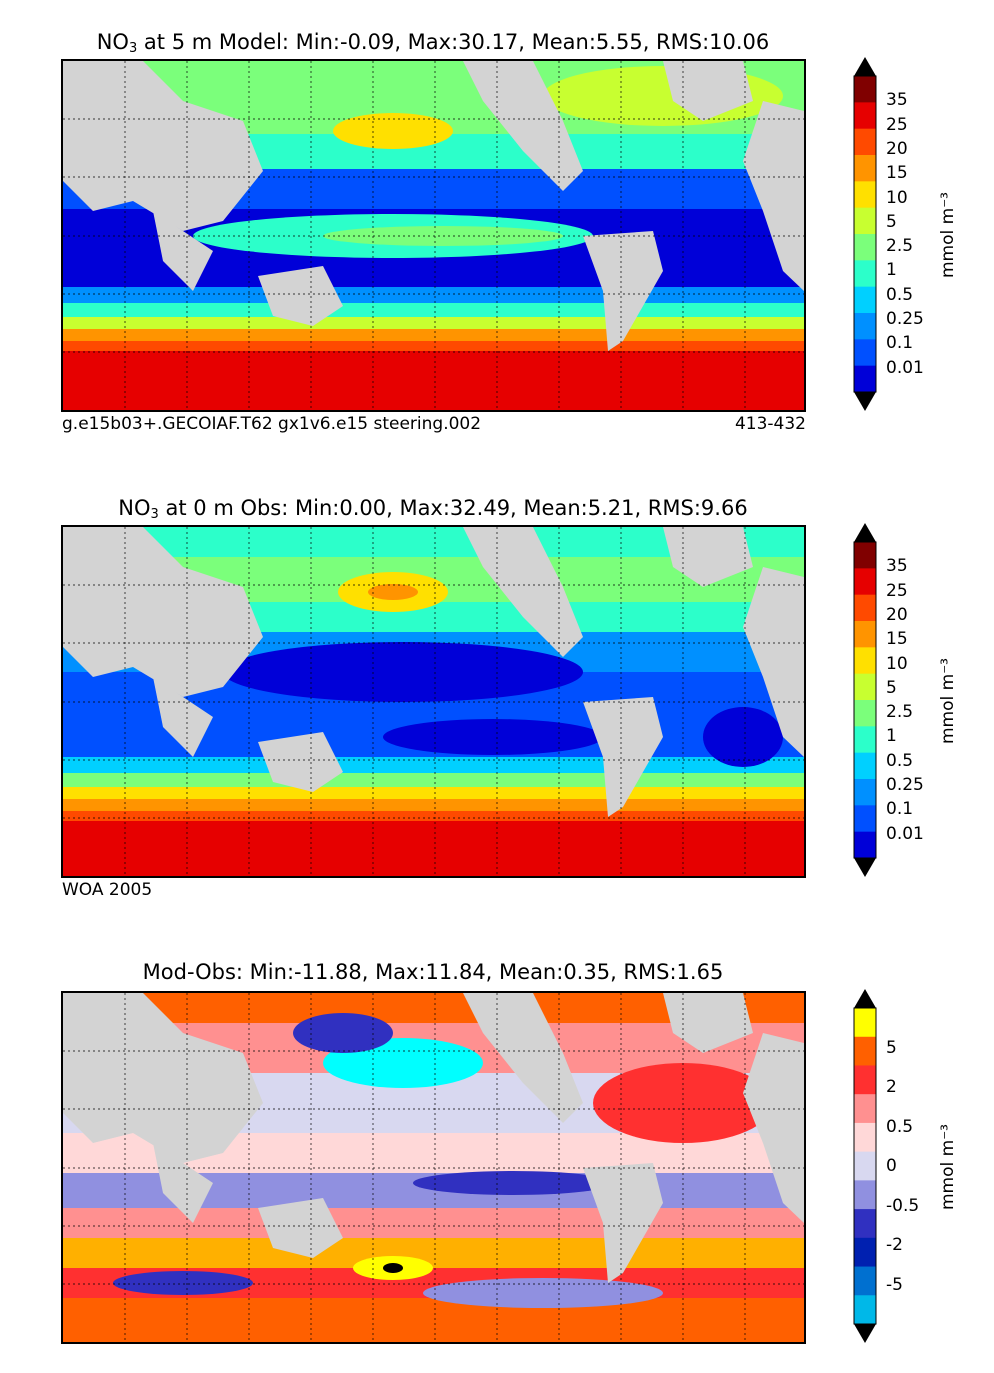 Image resolution: width=994 pixels, height=1373 pixels. I want to click on diff-colorbar, so click(865, 1166).